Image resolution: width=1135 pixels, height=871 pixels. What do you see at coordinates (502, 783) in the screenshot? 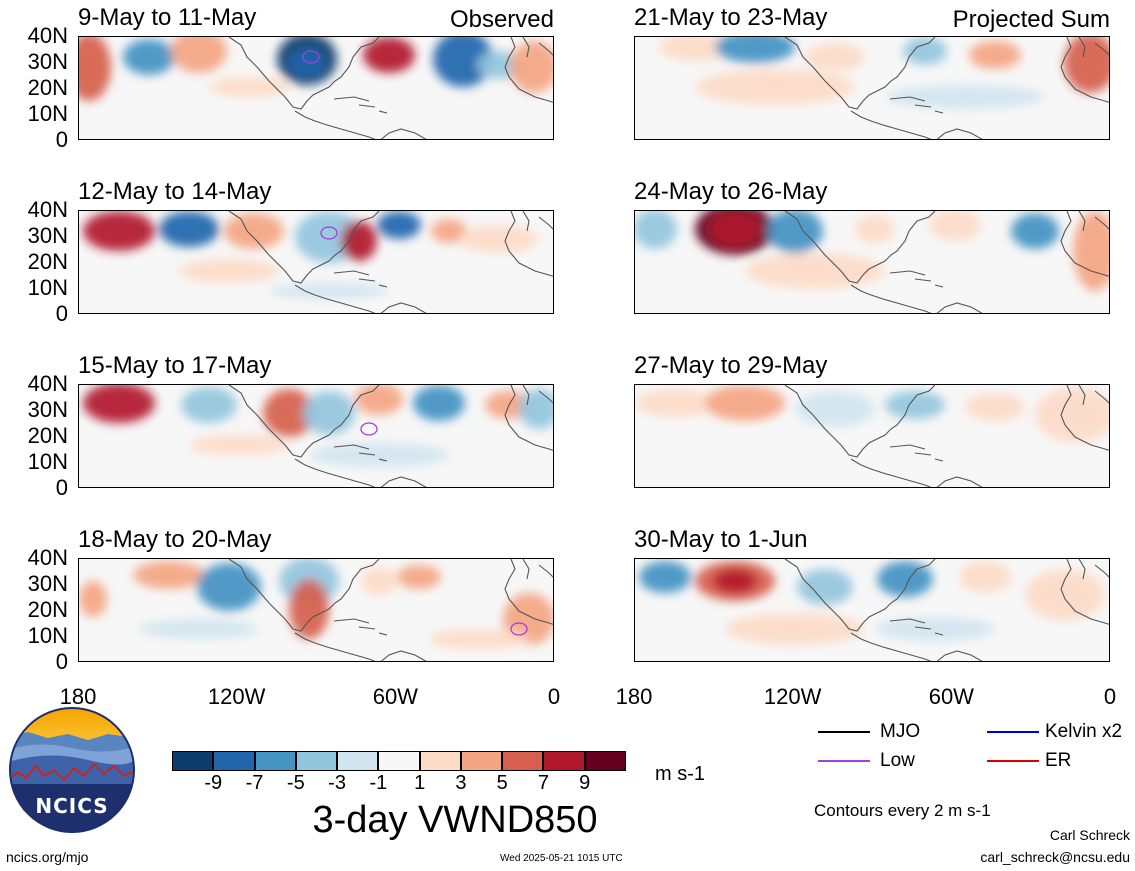
I see `colorbar-tick-label: 5` at bounding box center [502, 783].